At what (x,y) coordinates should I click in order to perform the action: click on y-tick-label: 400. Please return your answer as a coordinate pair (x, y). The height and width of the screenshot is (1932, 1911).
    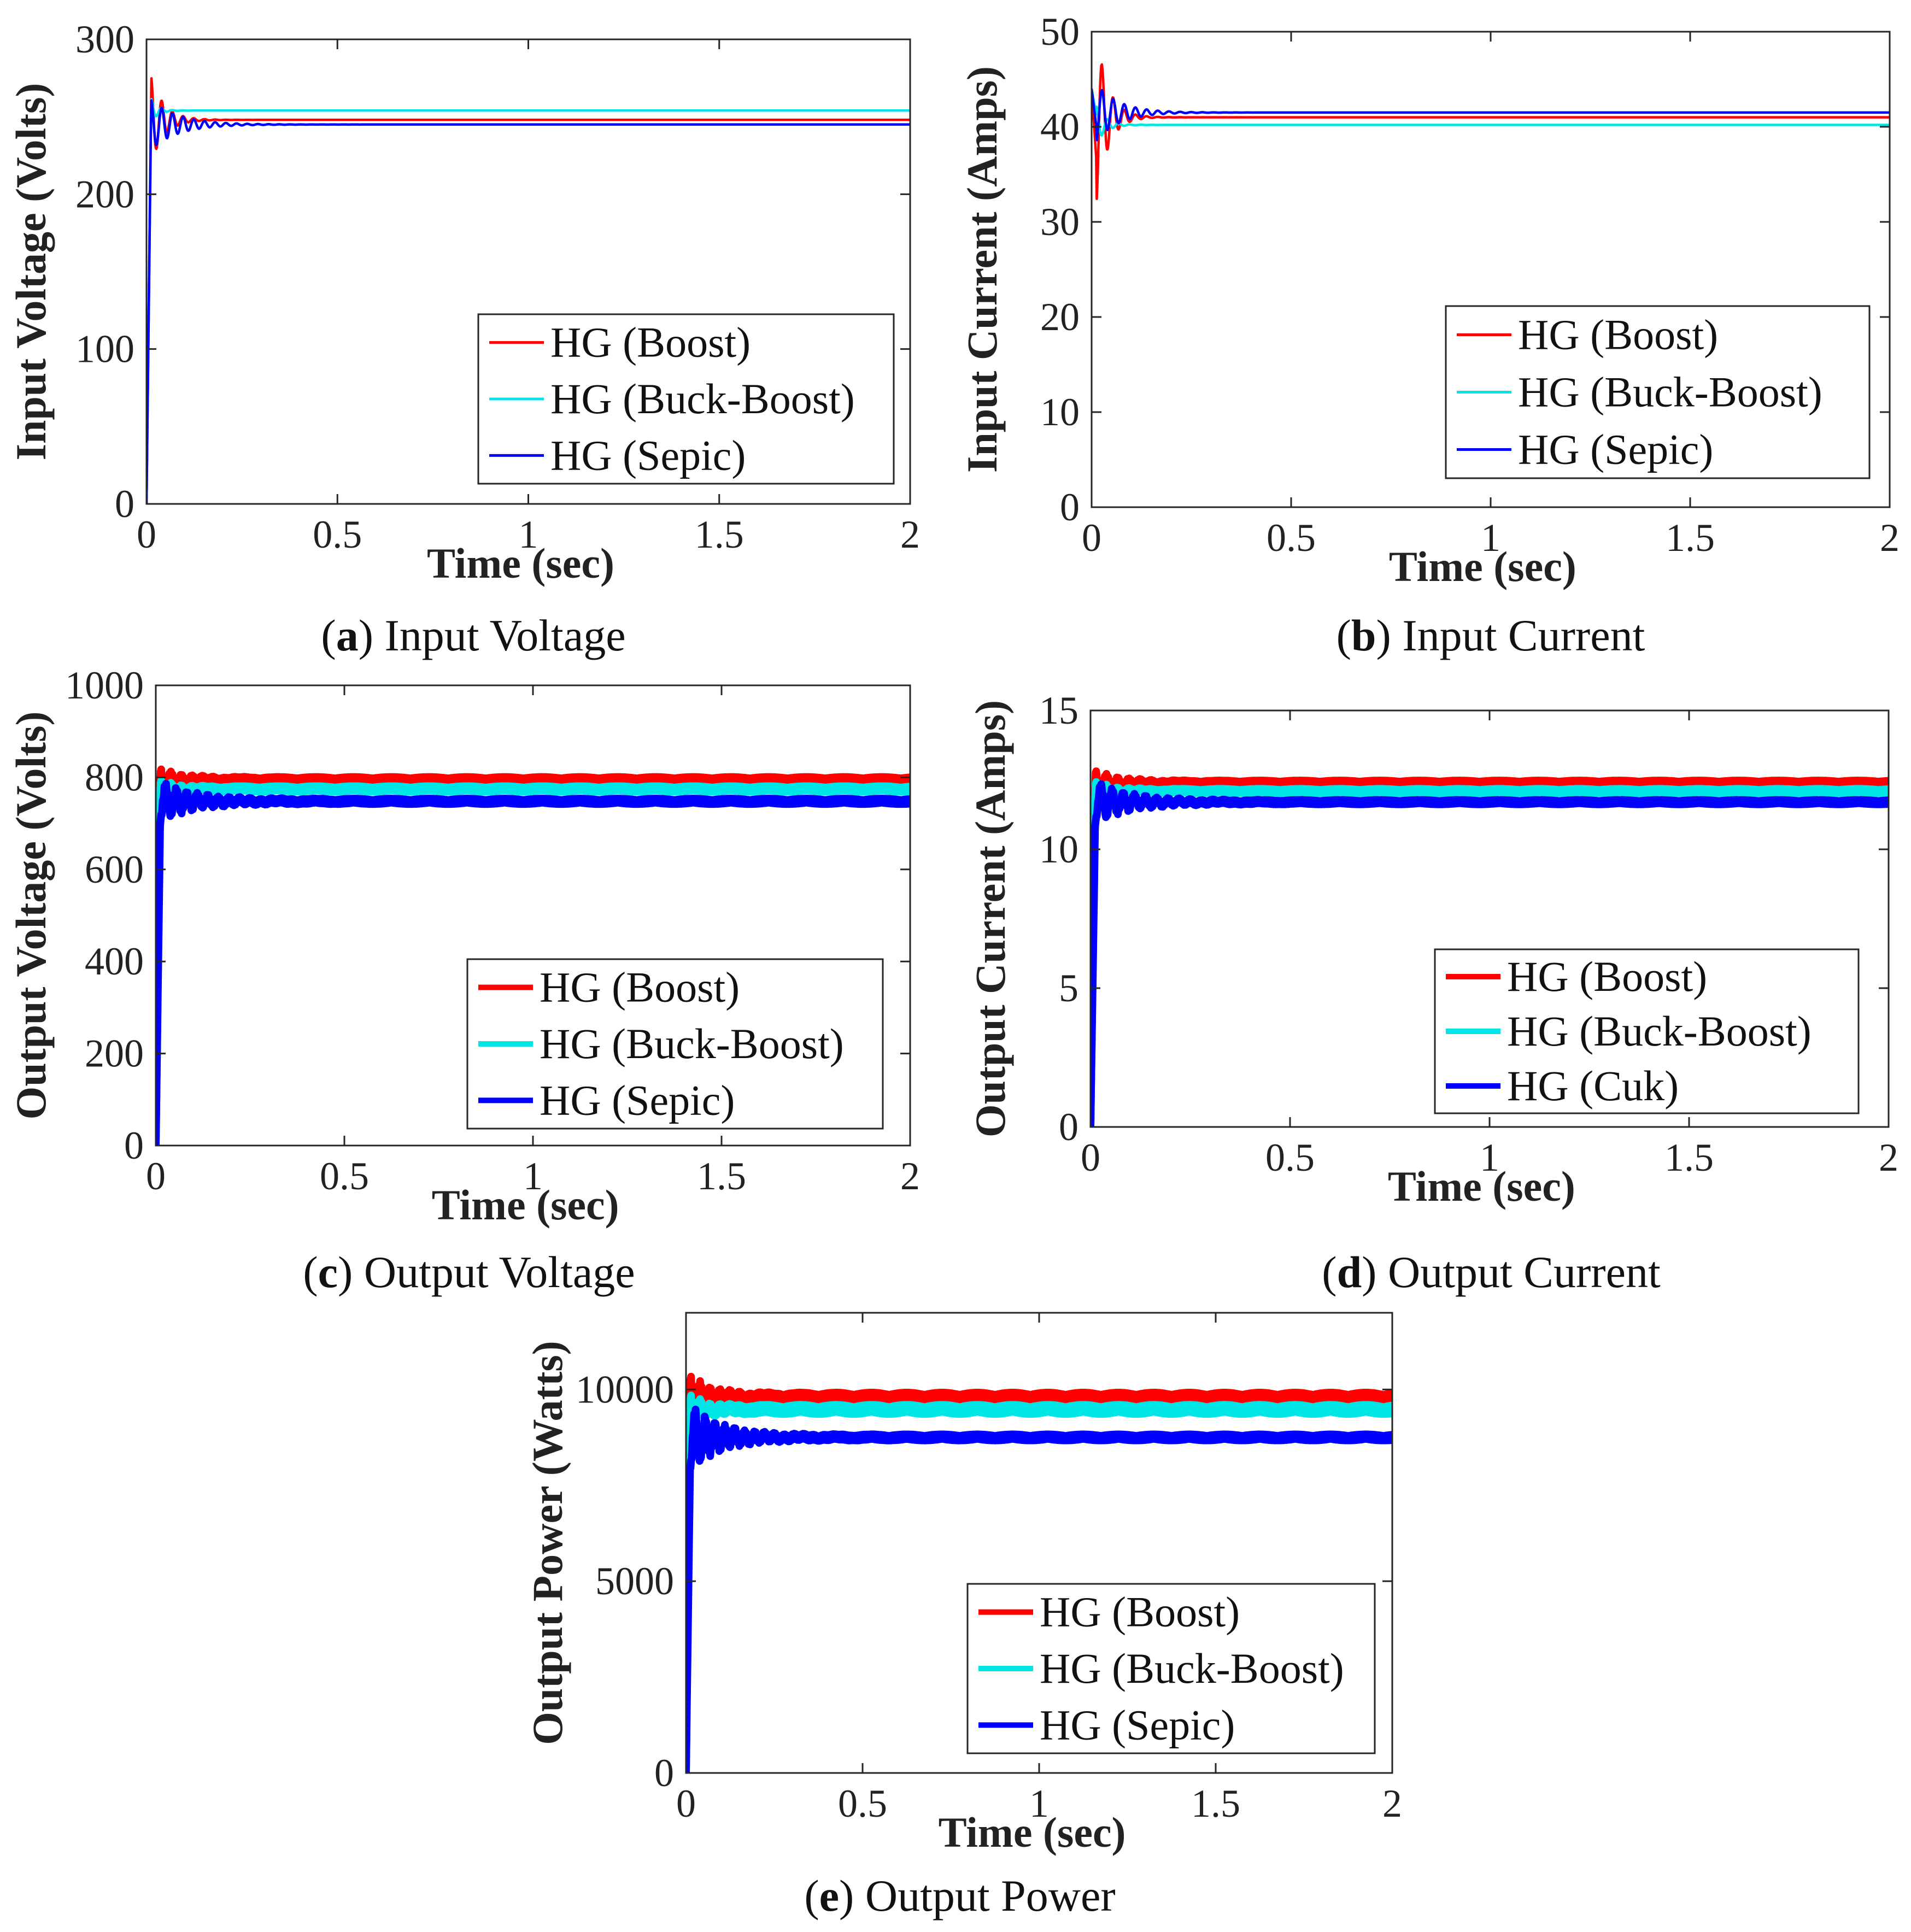
    Looking at the image, I should click on (114, 961).